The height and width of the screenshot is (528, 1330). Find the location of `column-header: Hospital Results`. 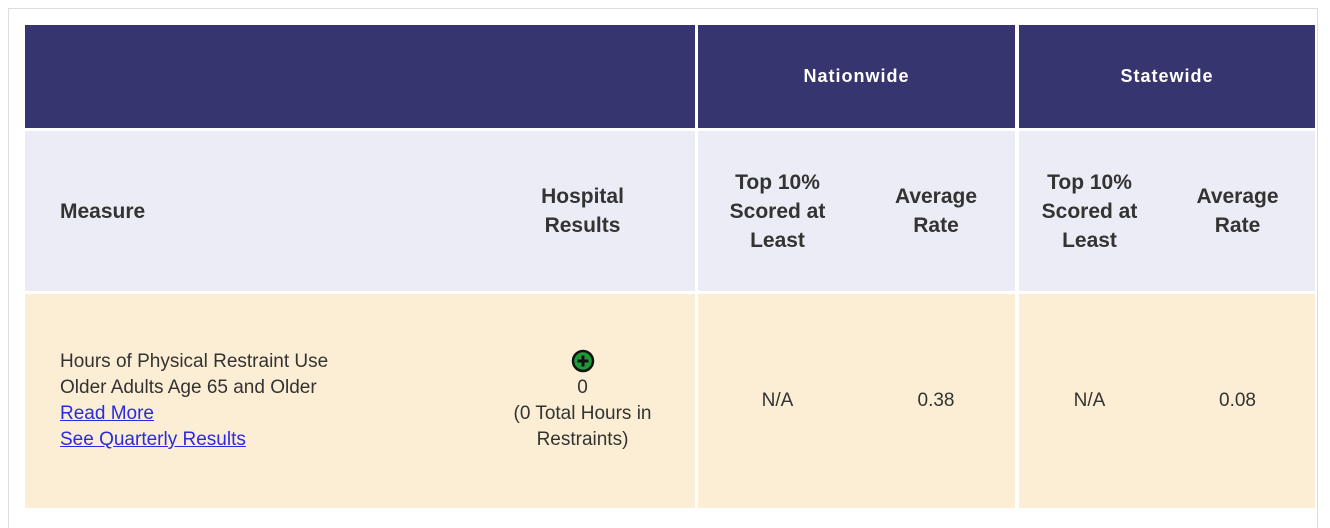

column-header: Hospital Results is located at coordinates (582, 211).